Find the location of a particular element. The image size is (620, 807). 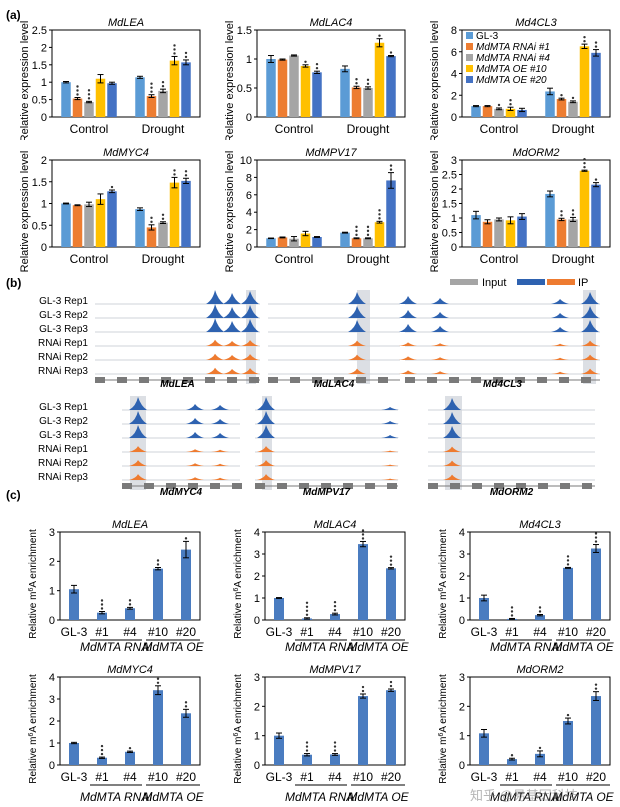

legend-swatch is located at coordinates (469, 57).